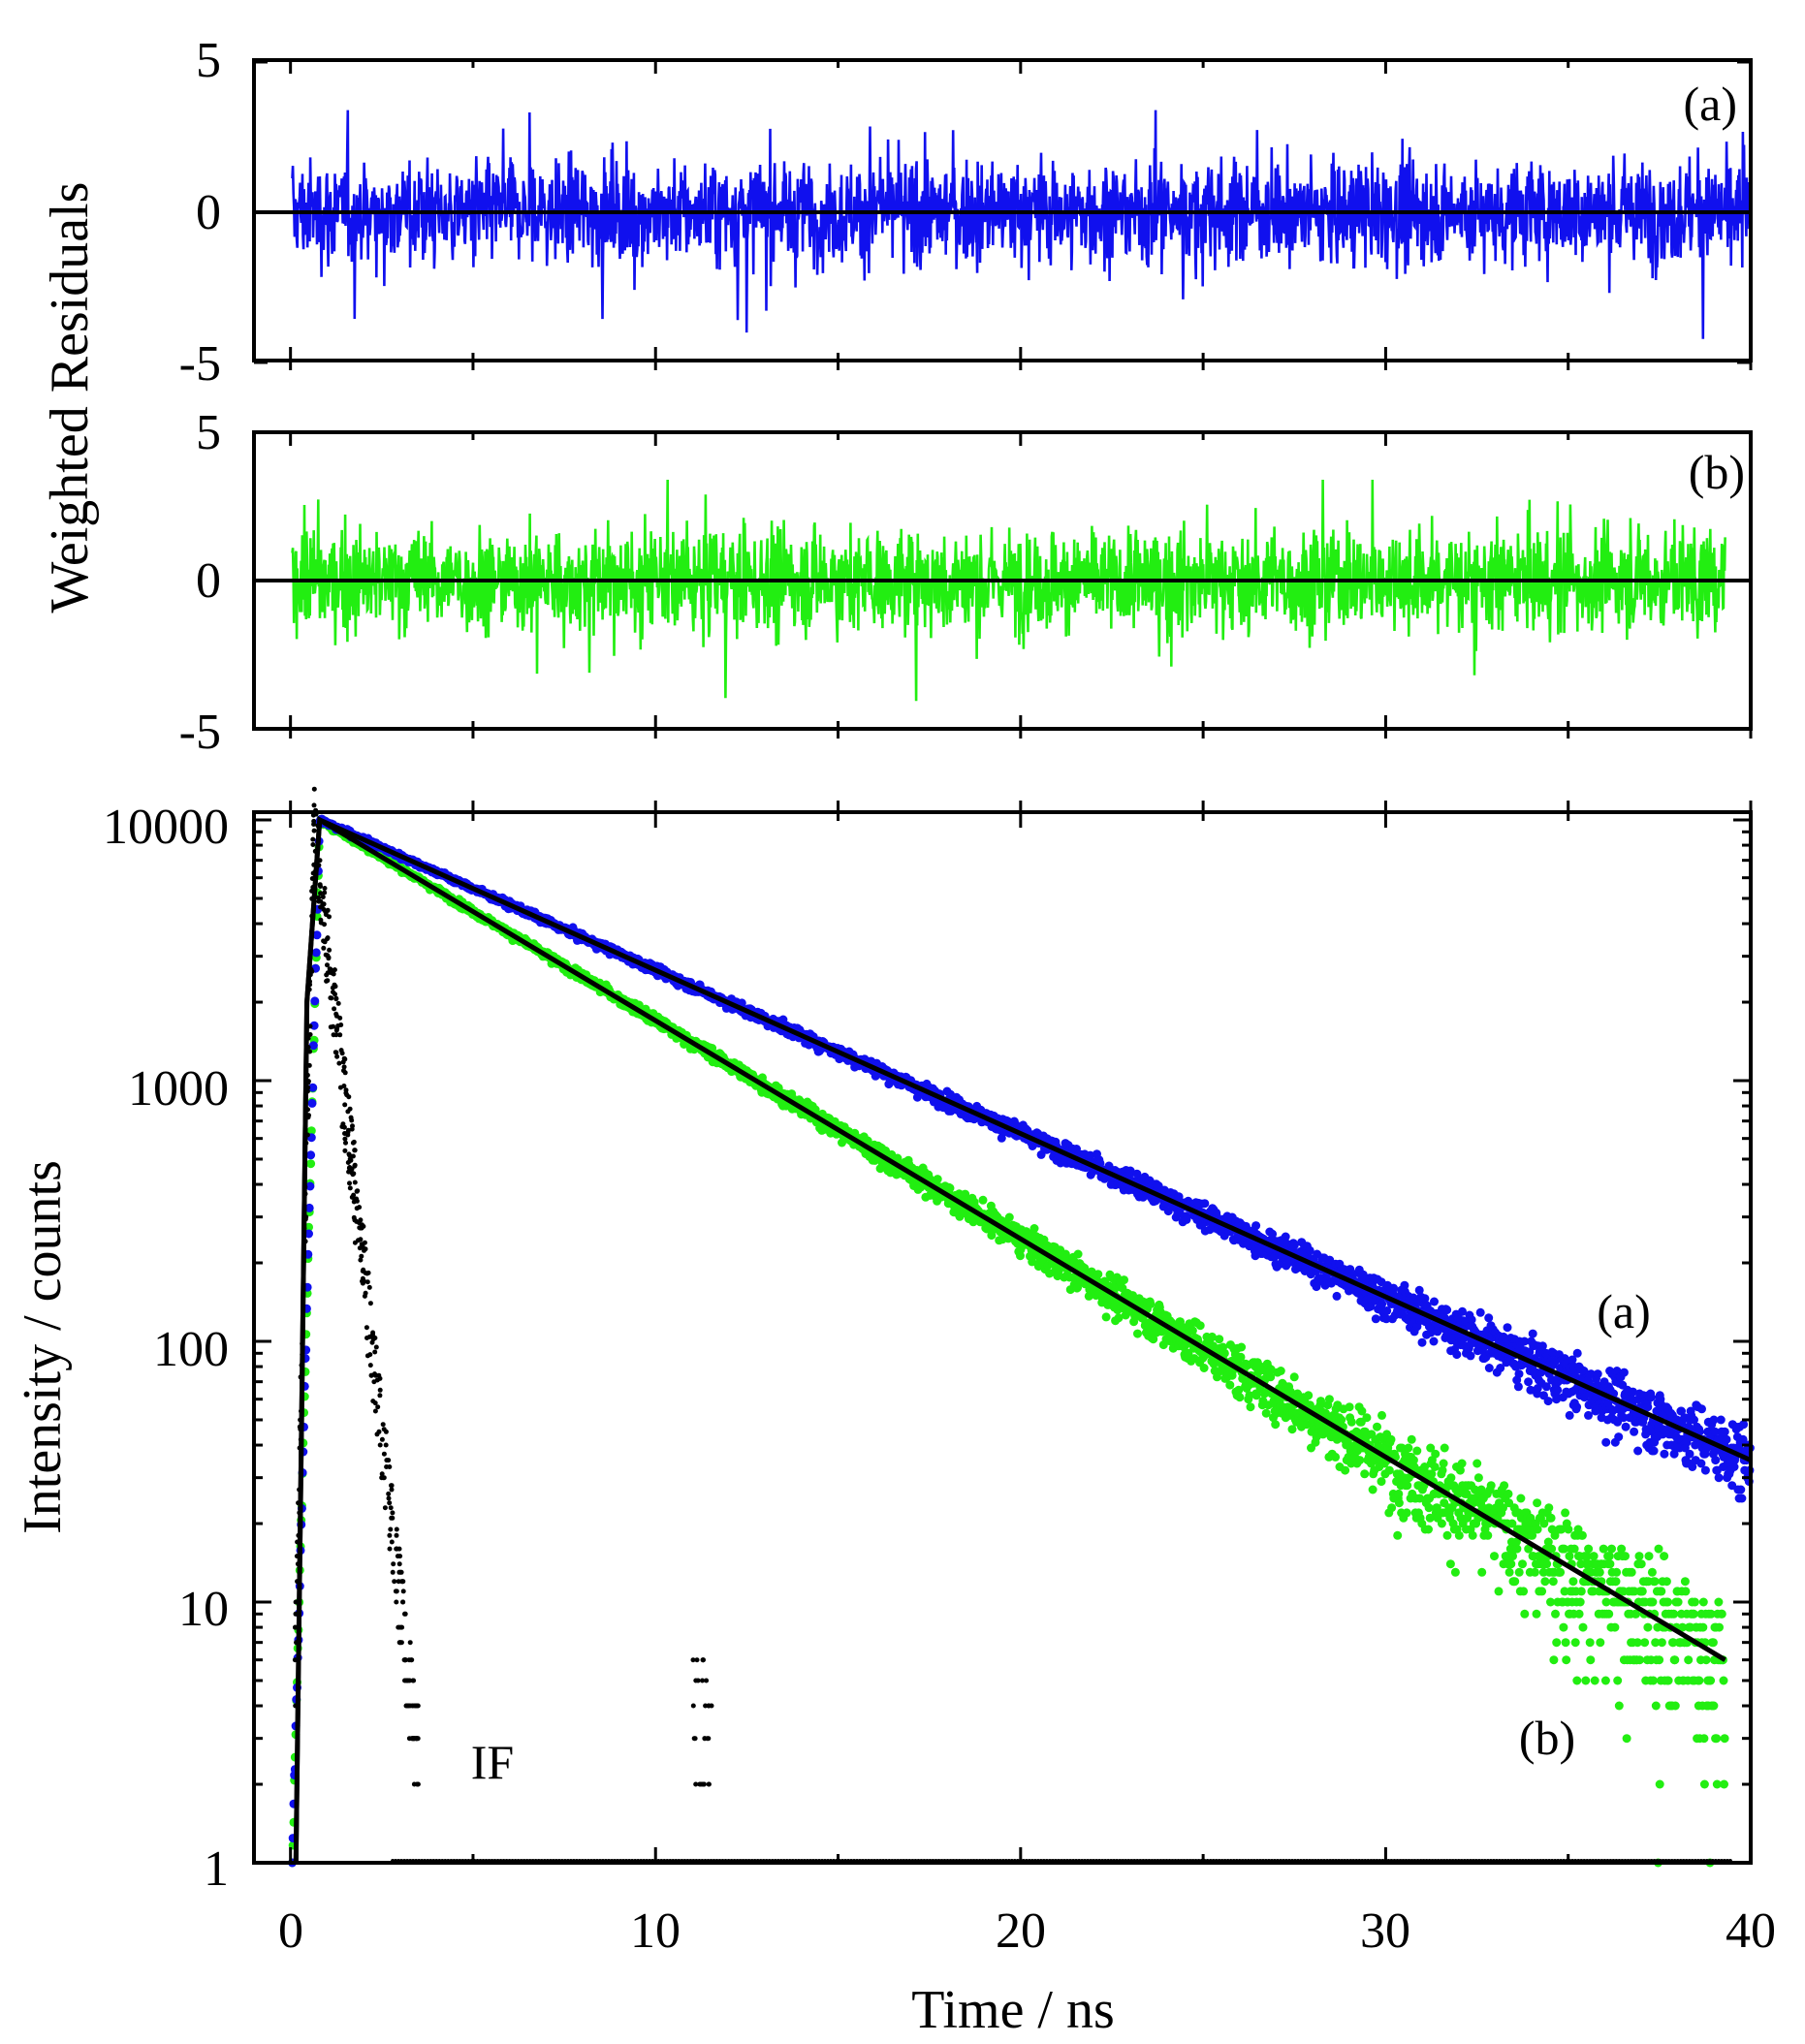 Image resolution: width=1805 pixels, height=2044 pixels. Describe the element at coordinates (492, 1762) in the screenshot. I see `decay-tag-if: IF` at that location.